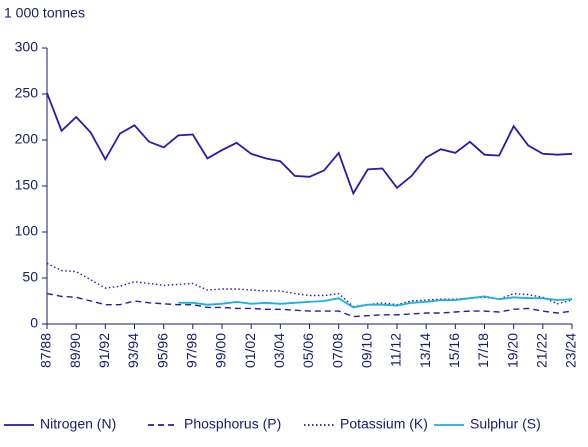 The image size is (588, 447). What do you see at coordinates (34, 323) in the screenshot?
I see `y-tick-label: 0` at bounding box center [34, 323].